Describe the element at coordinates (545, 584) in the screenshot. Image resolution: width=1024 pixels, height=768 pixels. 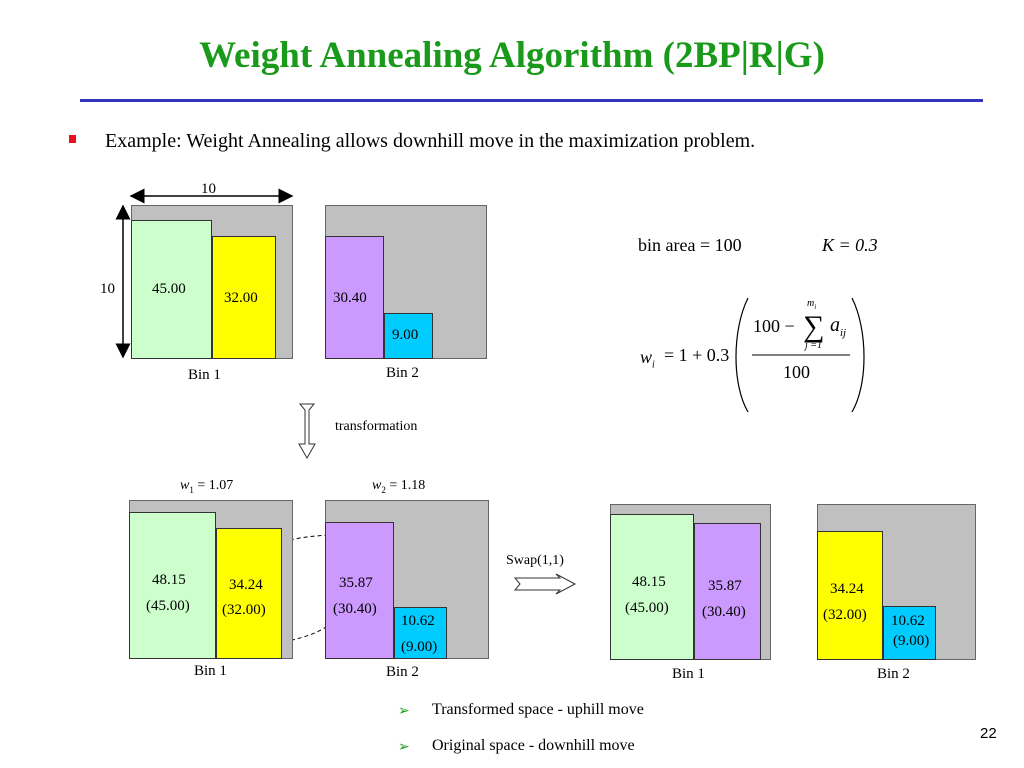
I see `swap-arrow-icon` at that location.